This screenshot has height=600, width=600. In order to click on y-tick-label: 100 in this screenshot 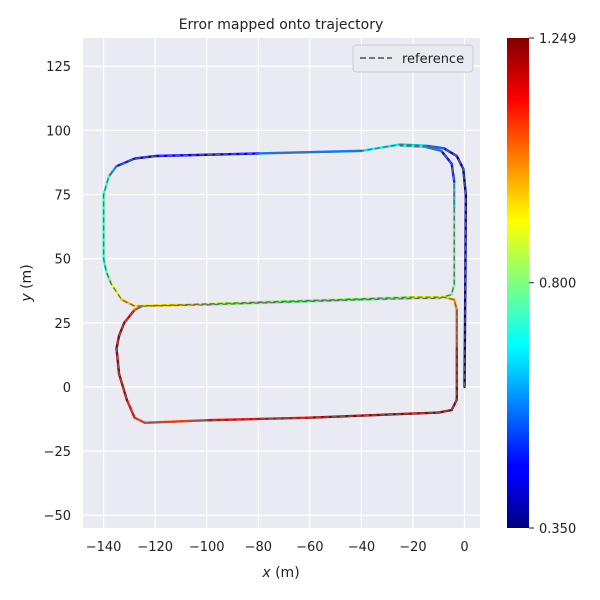, I will do `click(58, 131)`.